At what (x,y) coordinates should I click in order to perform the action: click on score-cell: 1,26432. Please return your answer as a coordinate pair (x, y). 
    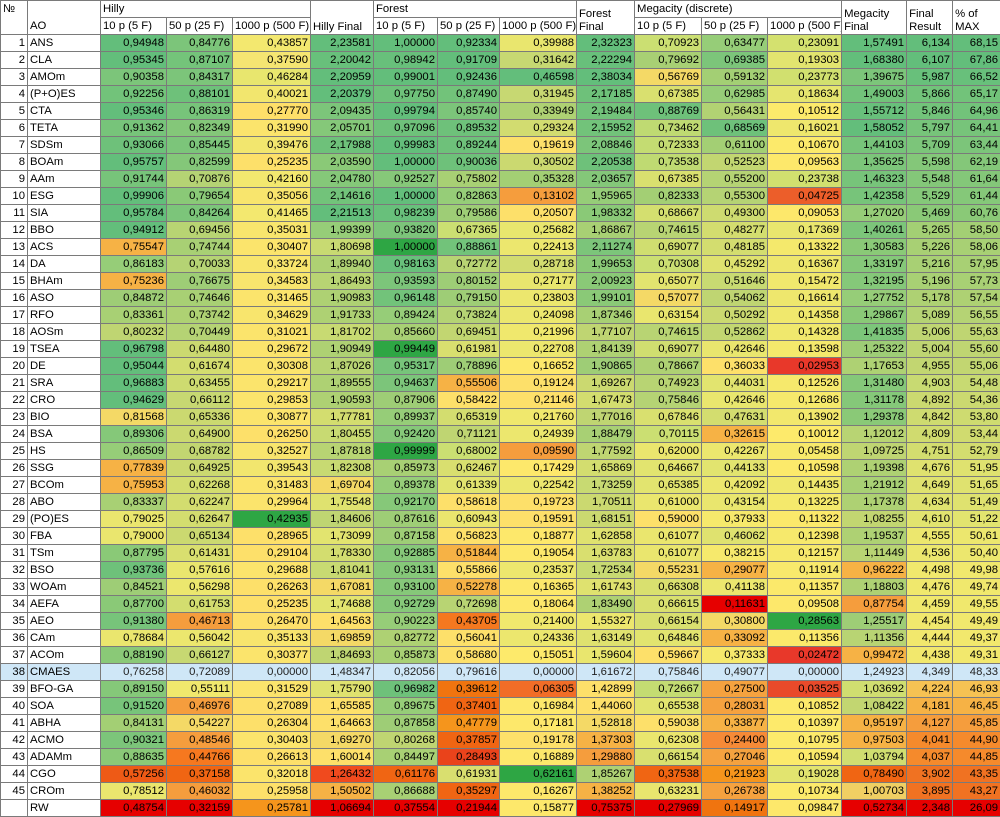
    Looking at the image, I should click on (342, 774).